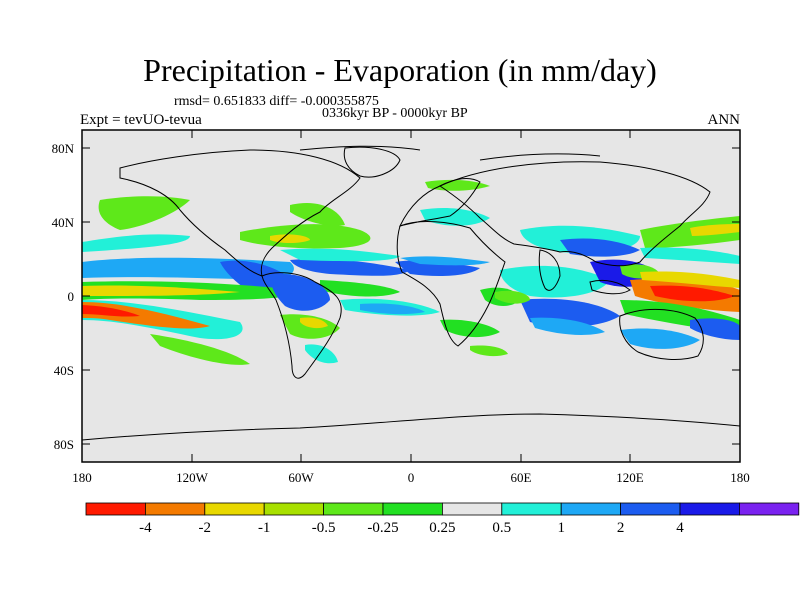  Describe the element at coordinates (440, 202) in the screenshot. I see `coast-europe` at that location.